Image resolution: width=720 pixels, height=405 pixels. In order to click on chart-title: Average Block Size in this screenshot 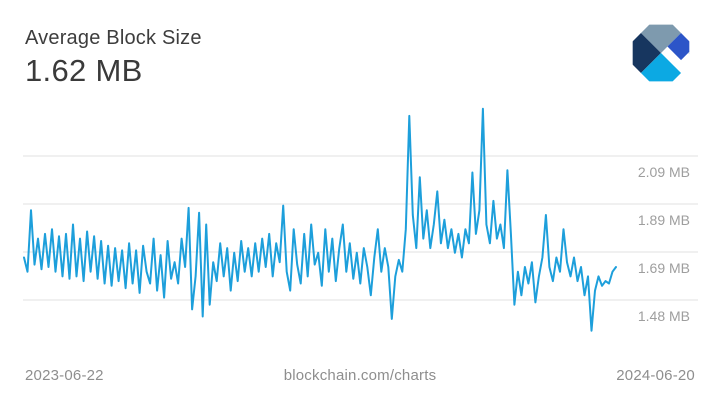, I will do `click(113, 38)`.